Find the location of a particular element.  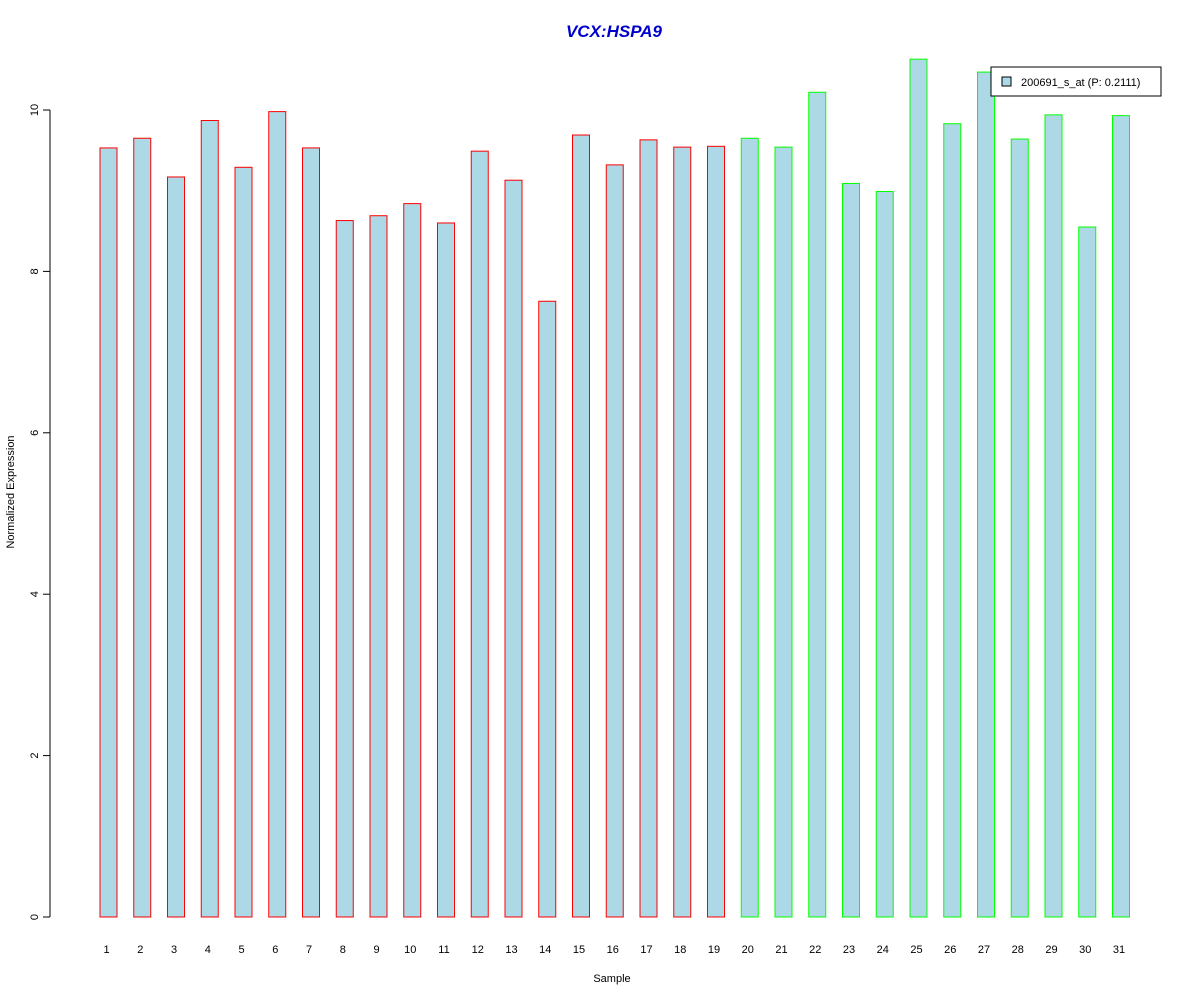

y-tick-label: 0 is located at coordinates (35, 917).